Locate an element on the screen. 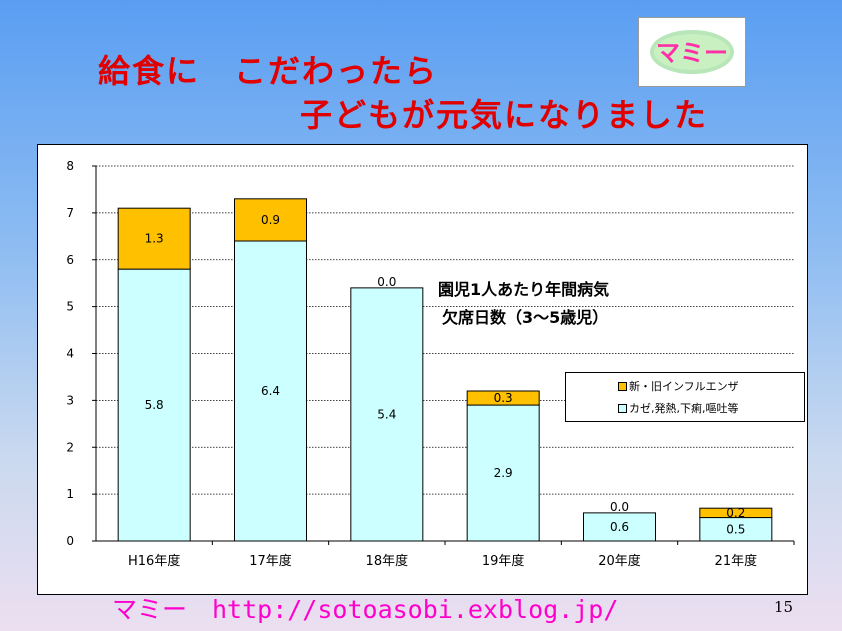 This screenshot has width=842, height=631. legend-item-cold: カゼ,発熱,下痢,嘔吐等 is located at coordinates (678, 408).